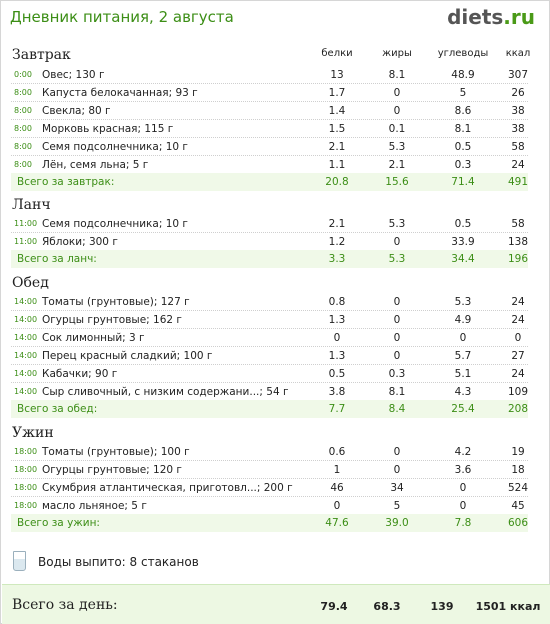 The image size is (550, 624). Describe the element at coordinates (337, 259) in the screenshot. I see `protein-total: 3.3` at that location.